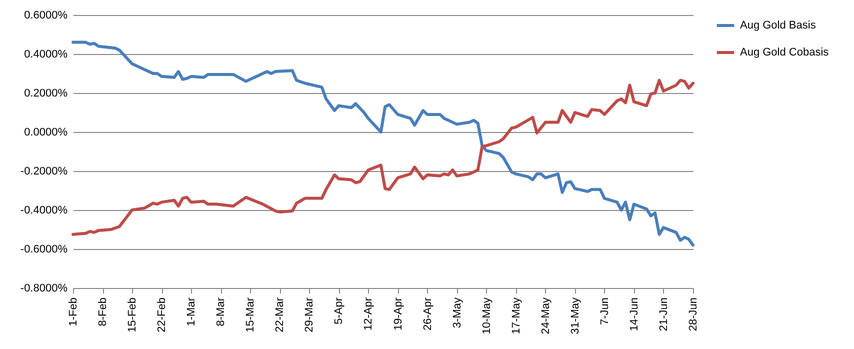 This screenshot has width=854, height=349. What do you see at coordinates (634, 315) in the screenshot?
I see `x-tick-label: 14-Jun` at bounding box center [634, 315].